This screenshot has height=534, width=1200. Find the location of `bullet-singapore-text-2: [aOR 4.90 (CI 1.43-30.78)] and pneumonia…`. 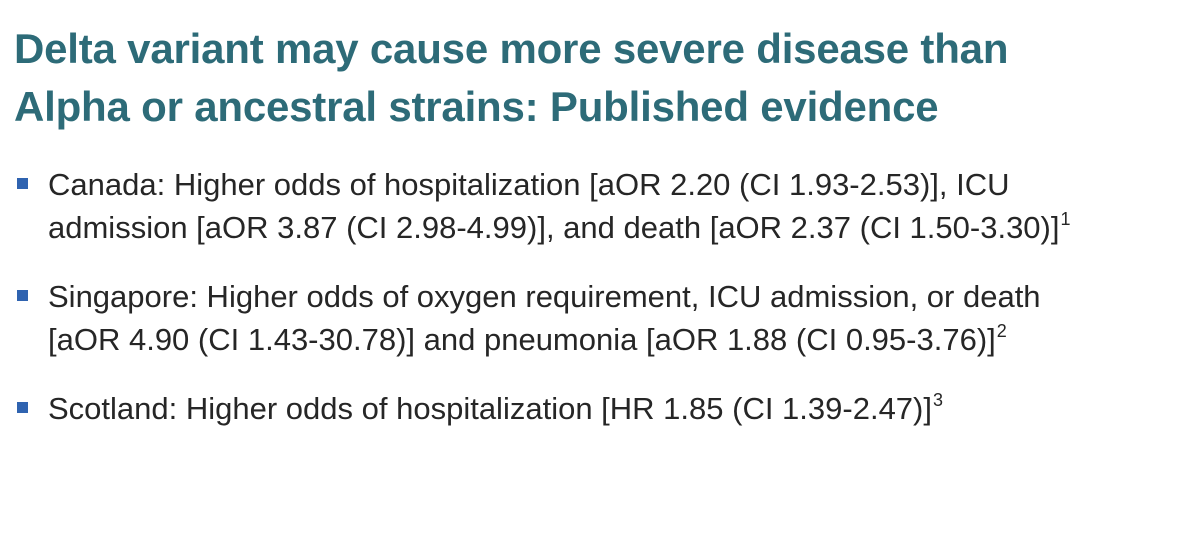

bullet-singapore-text-2: [aOR 4.90 (CI 1.43-30.78)] and pneumonia… is located at coordinates (522, 339).